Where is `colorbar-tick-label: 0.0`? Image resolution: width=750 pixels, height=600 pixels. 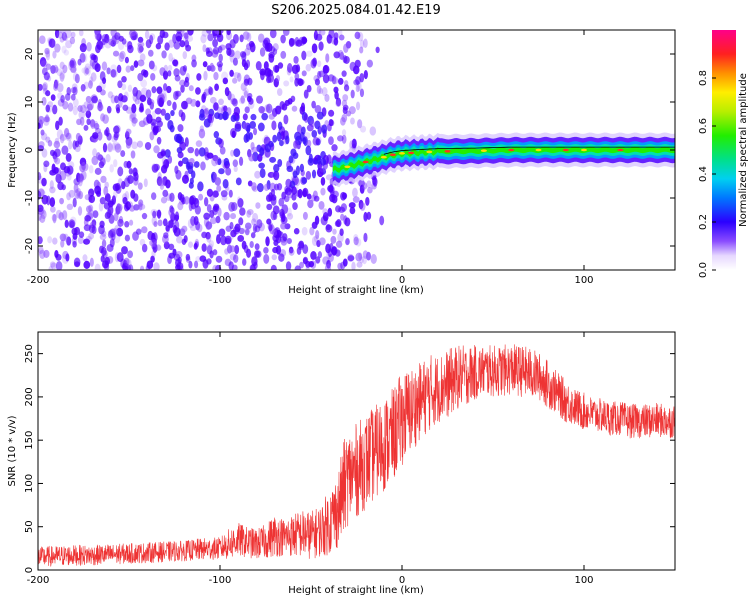
colorbar-tick-label: 0.0 is located at coordinates (703, 270).